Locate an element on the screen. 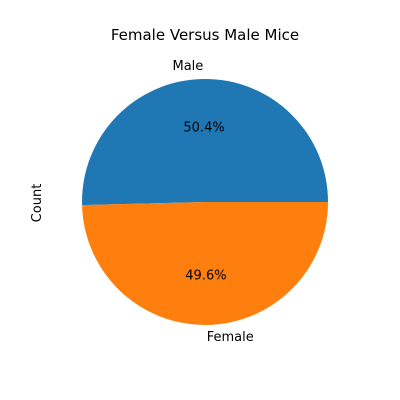 Image resolution: width=400 pixels, height=400 pixels. y-axis-label: Count is located at coordinates (37, 203).